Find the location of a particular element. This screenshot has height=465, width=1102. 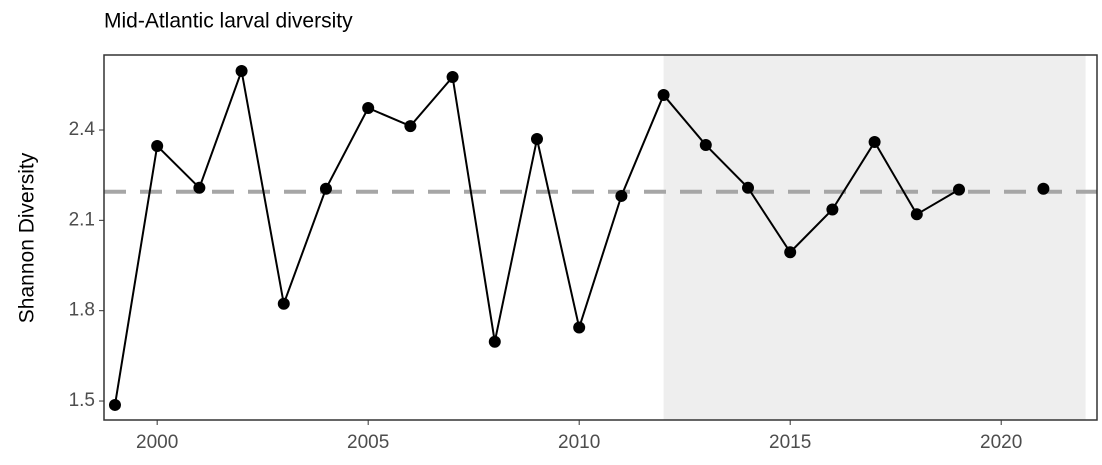

y-tick-label: 1.8 is located at coordinates (82, 310).